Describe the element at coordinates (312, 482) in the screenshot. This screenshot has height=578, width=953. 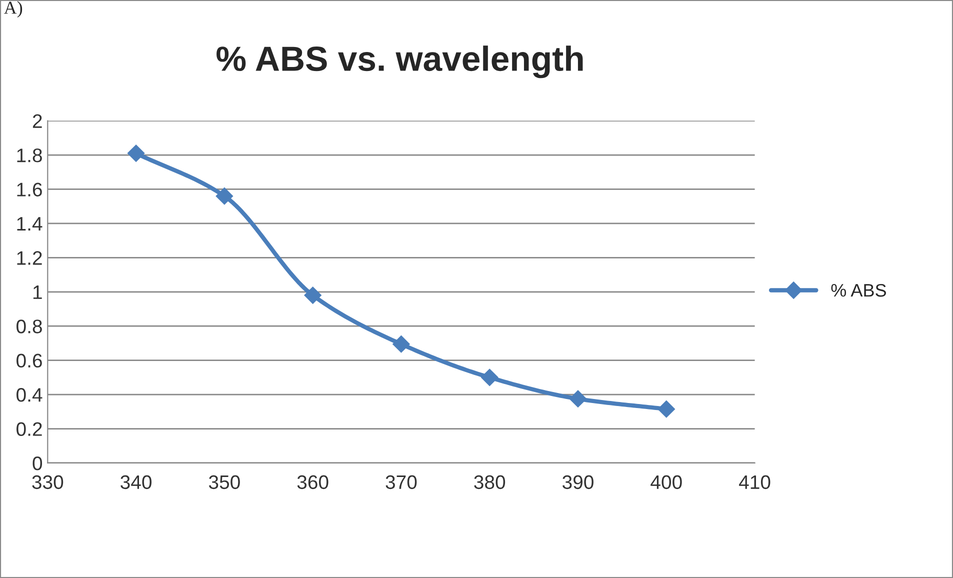
I see `x-tick-label: 360` at that location.